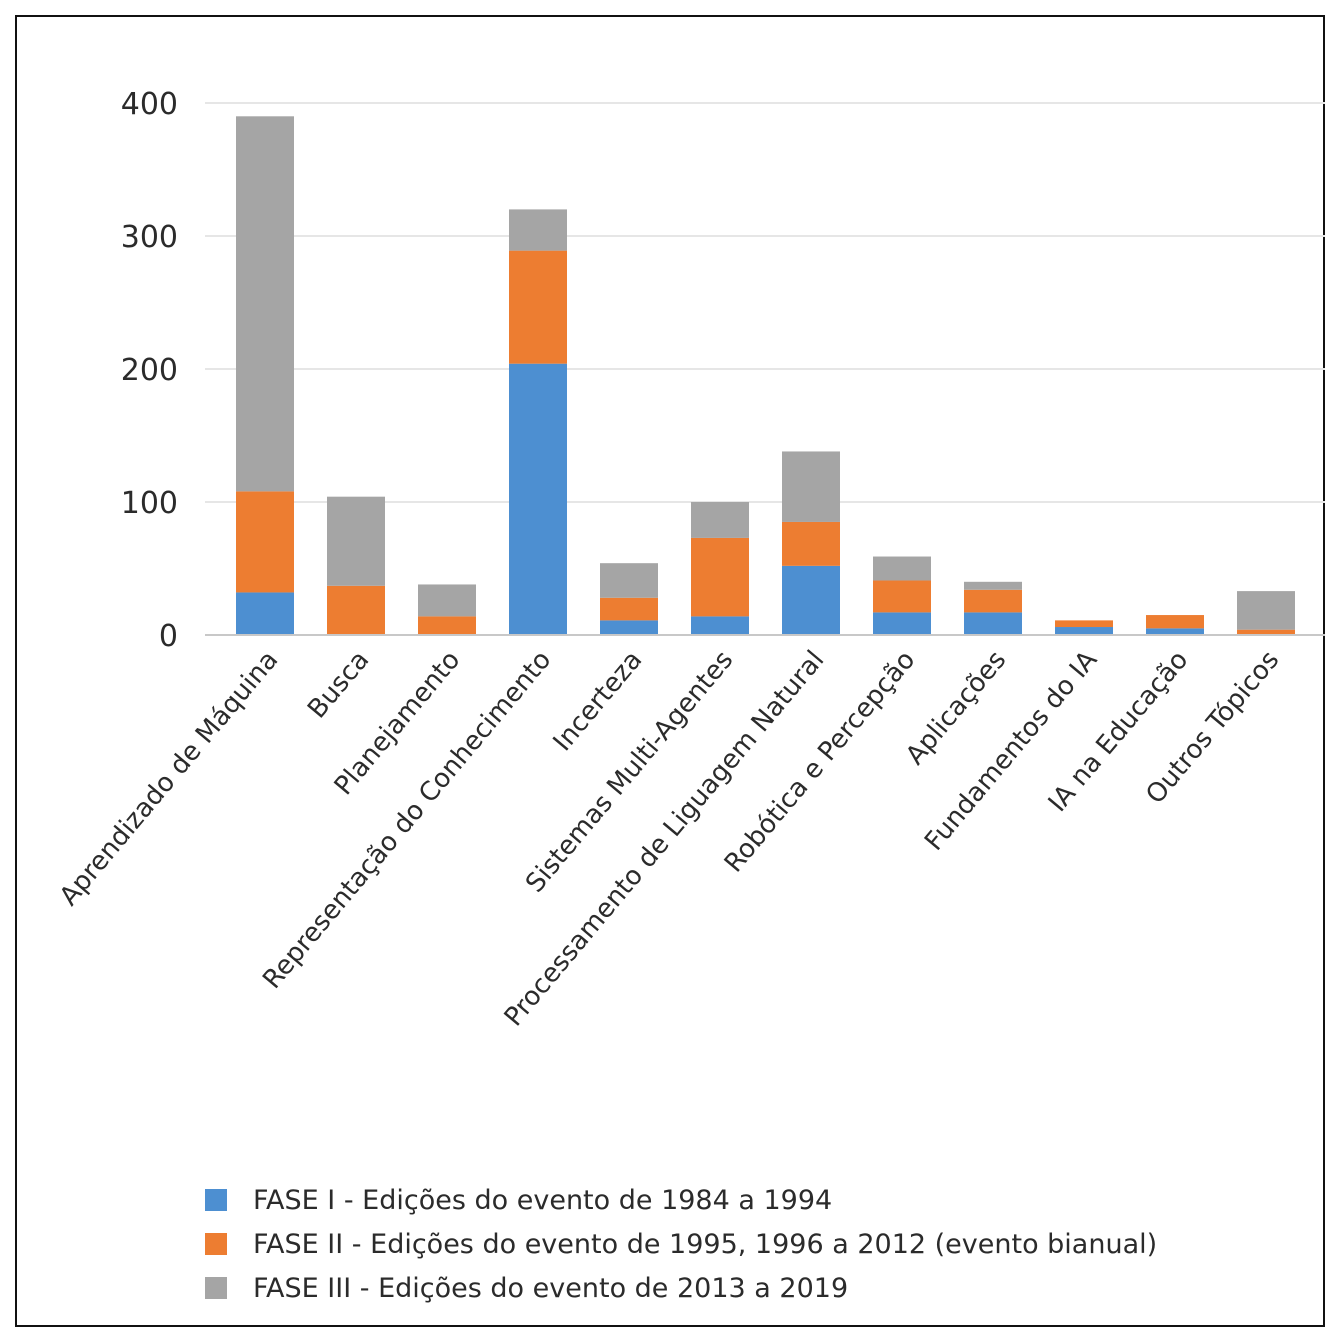  Describe the element at coordinates (149, 104) in the screenshot. I see `y-tick-label: 400` at that location.